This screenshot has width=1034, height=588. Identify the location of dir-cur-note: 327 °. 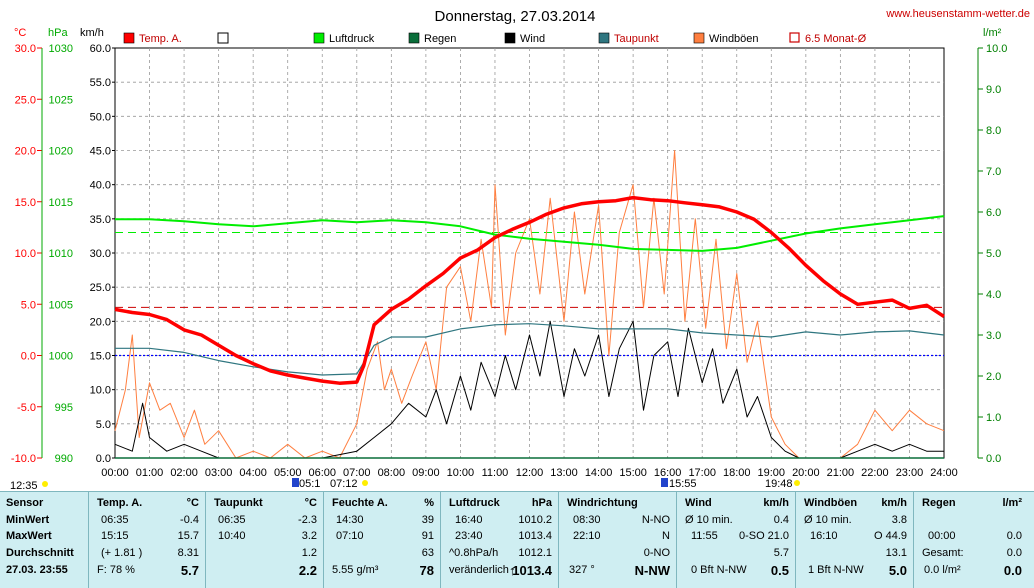
(582, 570).